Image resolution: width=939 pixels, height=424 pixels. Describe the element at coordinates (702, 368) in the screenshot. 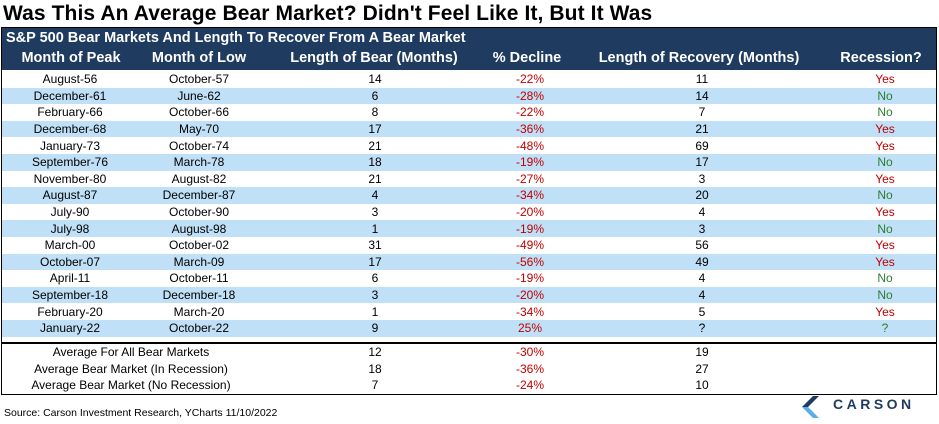

I see `cell-length-of-recovery: 27` at that location.